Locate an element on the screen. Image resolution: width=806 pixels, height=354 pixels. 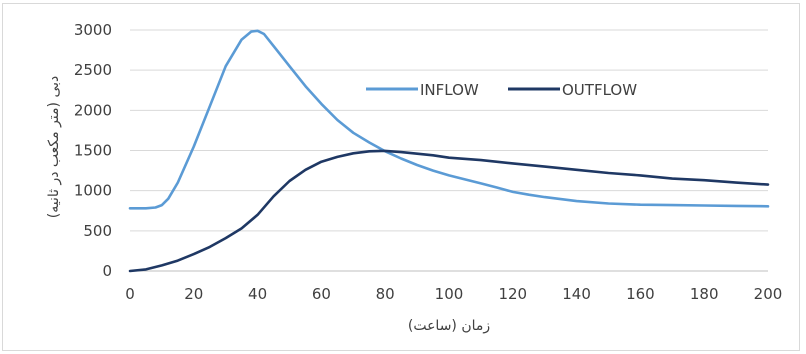
x-tick-label: 140 is located at coordinates (576, 294).